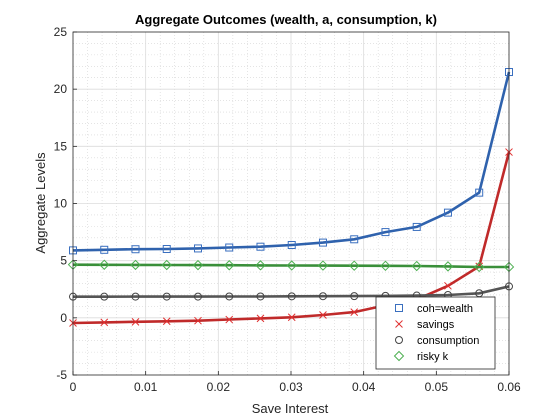 The image size is (560, 420). What do you see at coordinates (61, 204) in the screenshot?
I see `y-tick-label: 10` at bounding box center [61, 204].